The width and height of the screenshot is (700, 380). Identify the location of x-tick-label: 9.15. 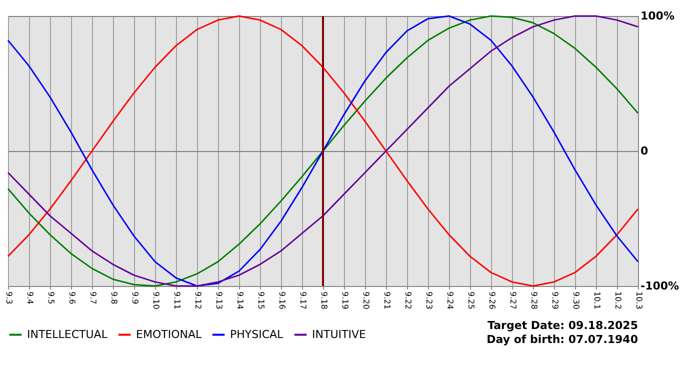
(261, 301).